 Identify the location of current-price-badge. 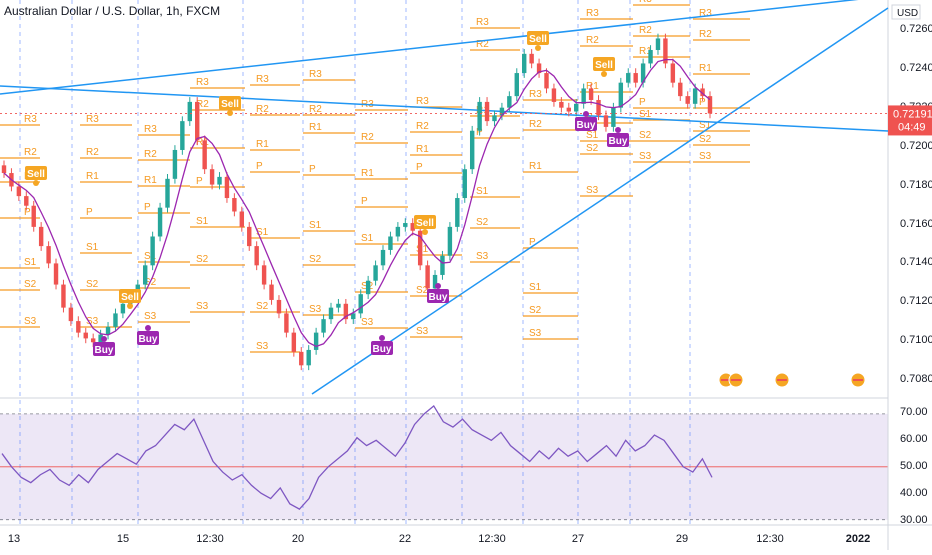
(910, 120).